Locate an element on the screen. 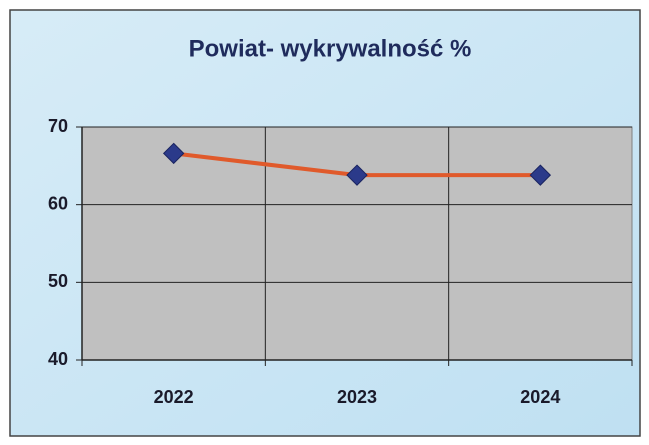 The height and width of the screenshot is (445, 649). x-tick-label: 2023 is located at coordinates (357, 397).